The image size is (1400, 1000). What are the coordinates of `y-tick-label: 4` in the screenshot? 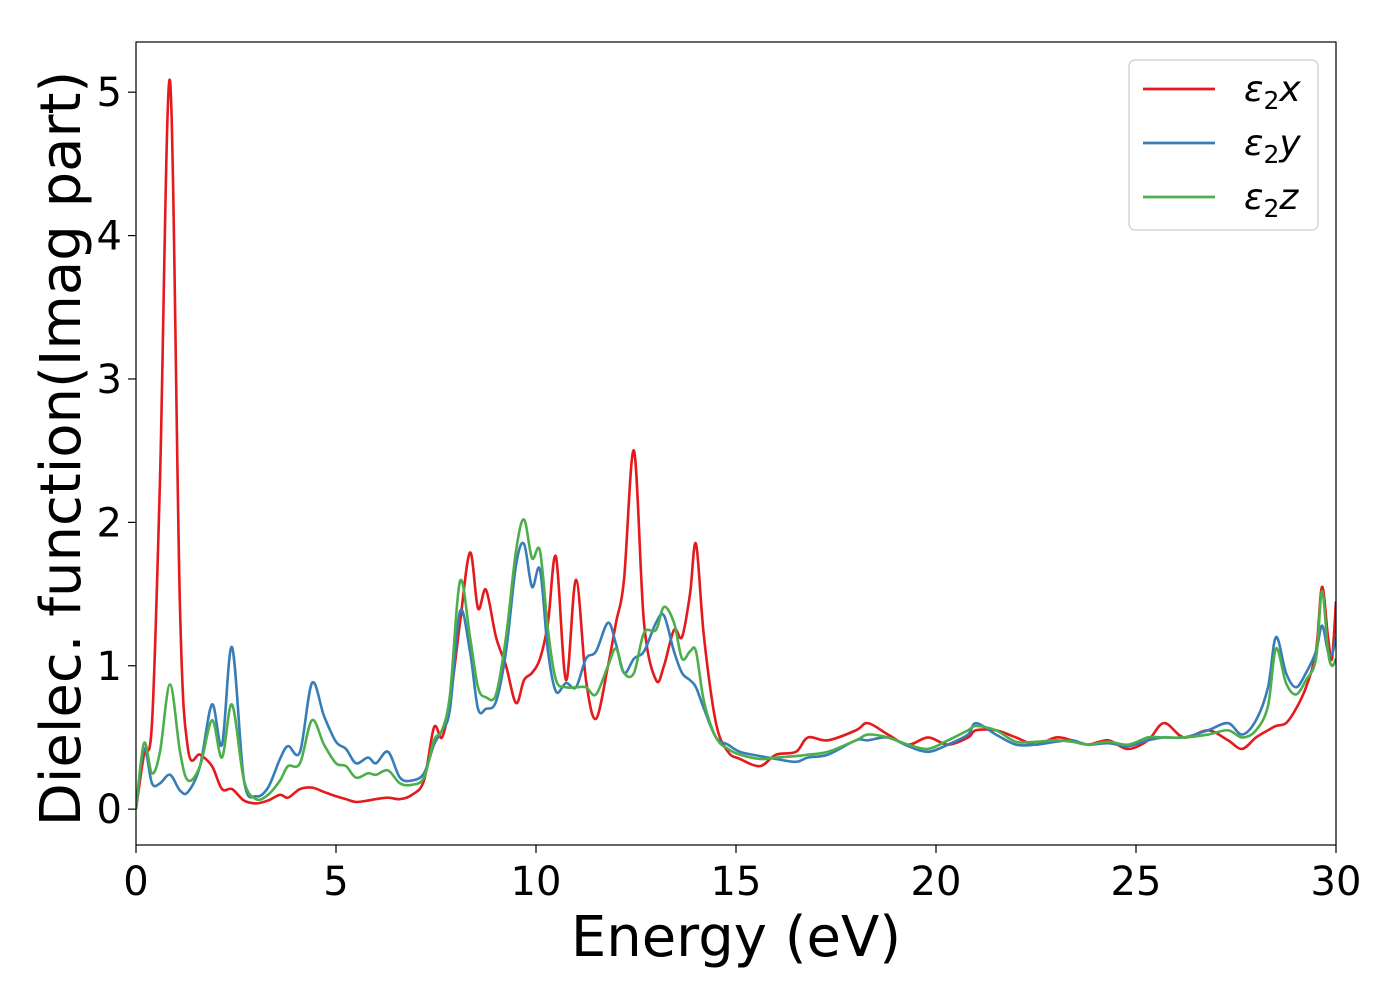 It's located at (109, 237).